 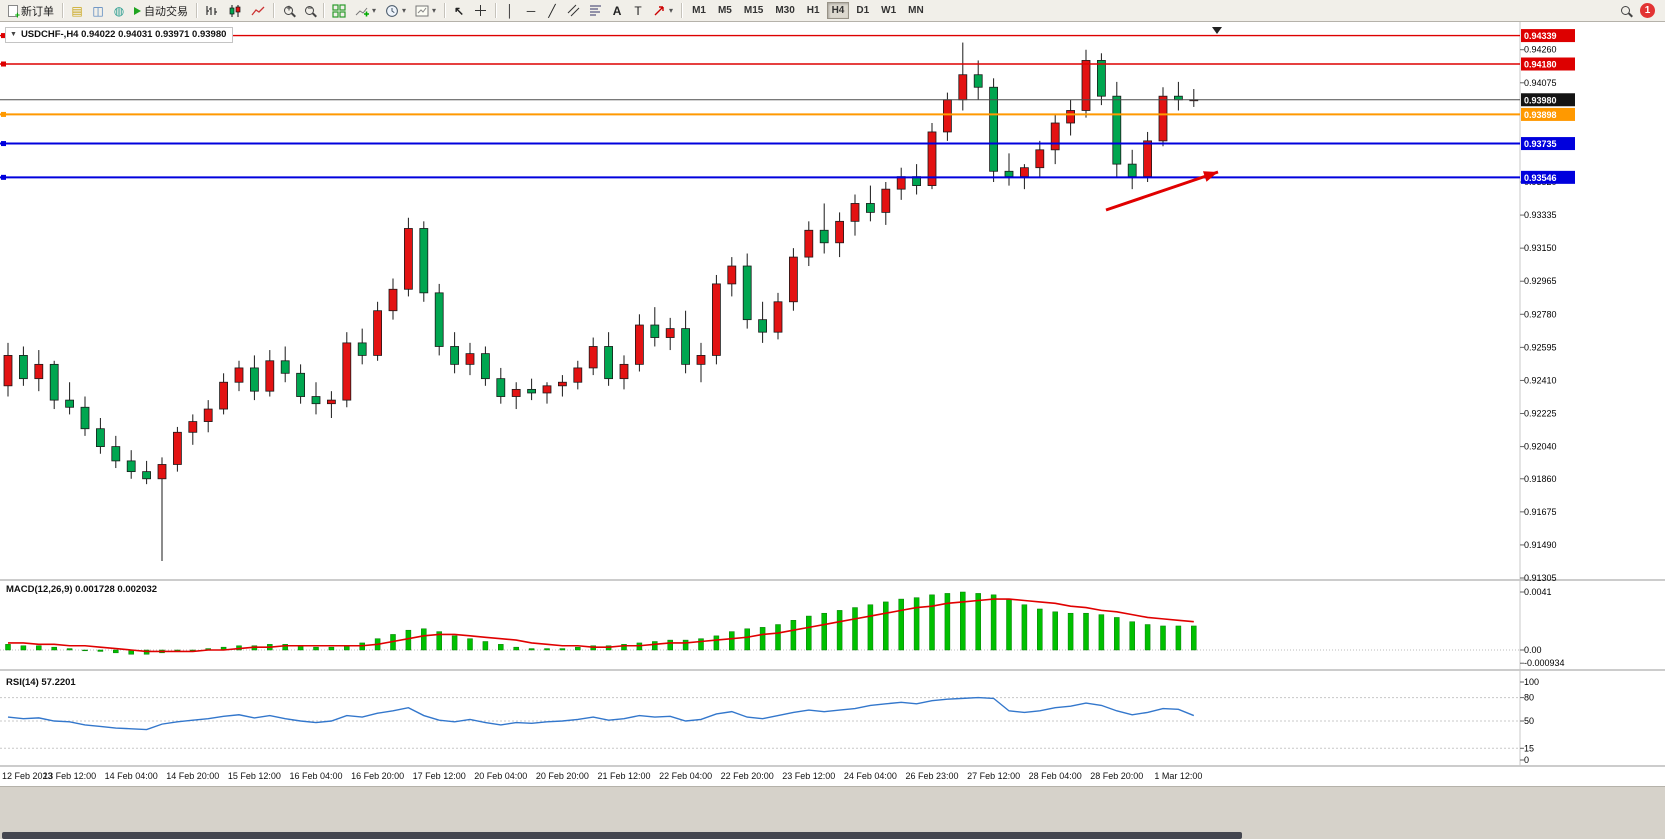 I want to click on new-order-icon, so click(x=14, y=12).